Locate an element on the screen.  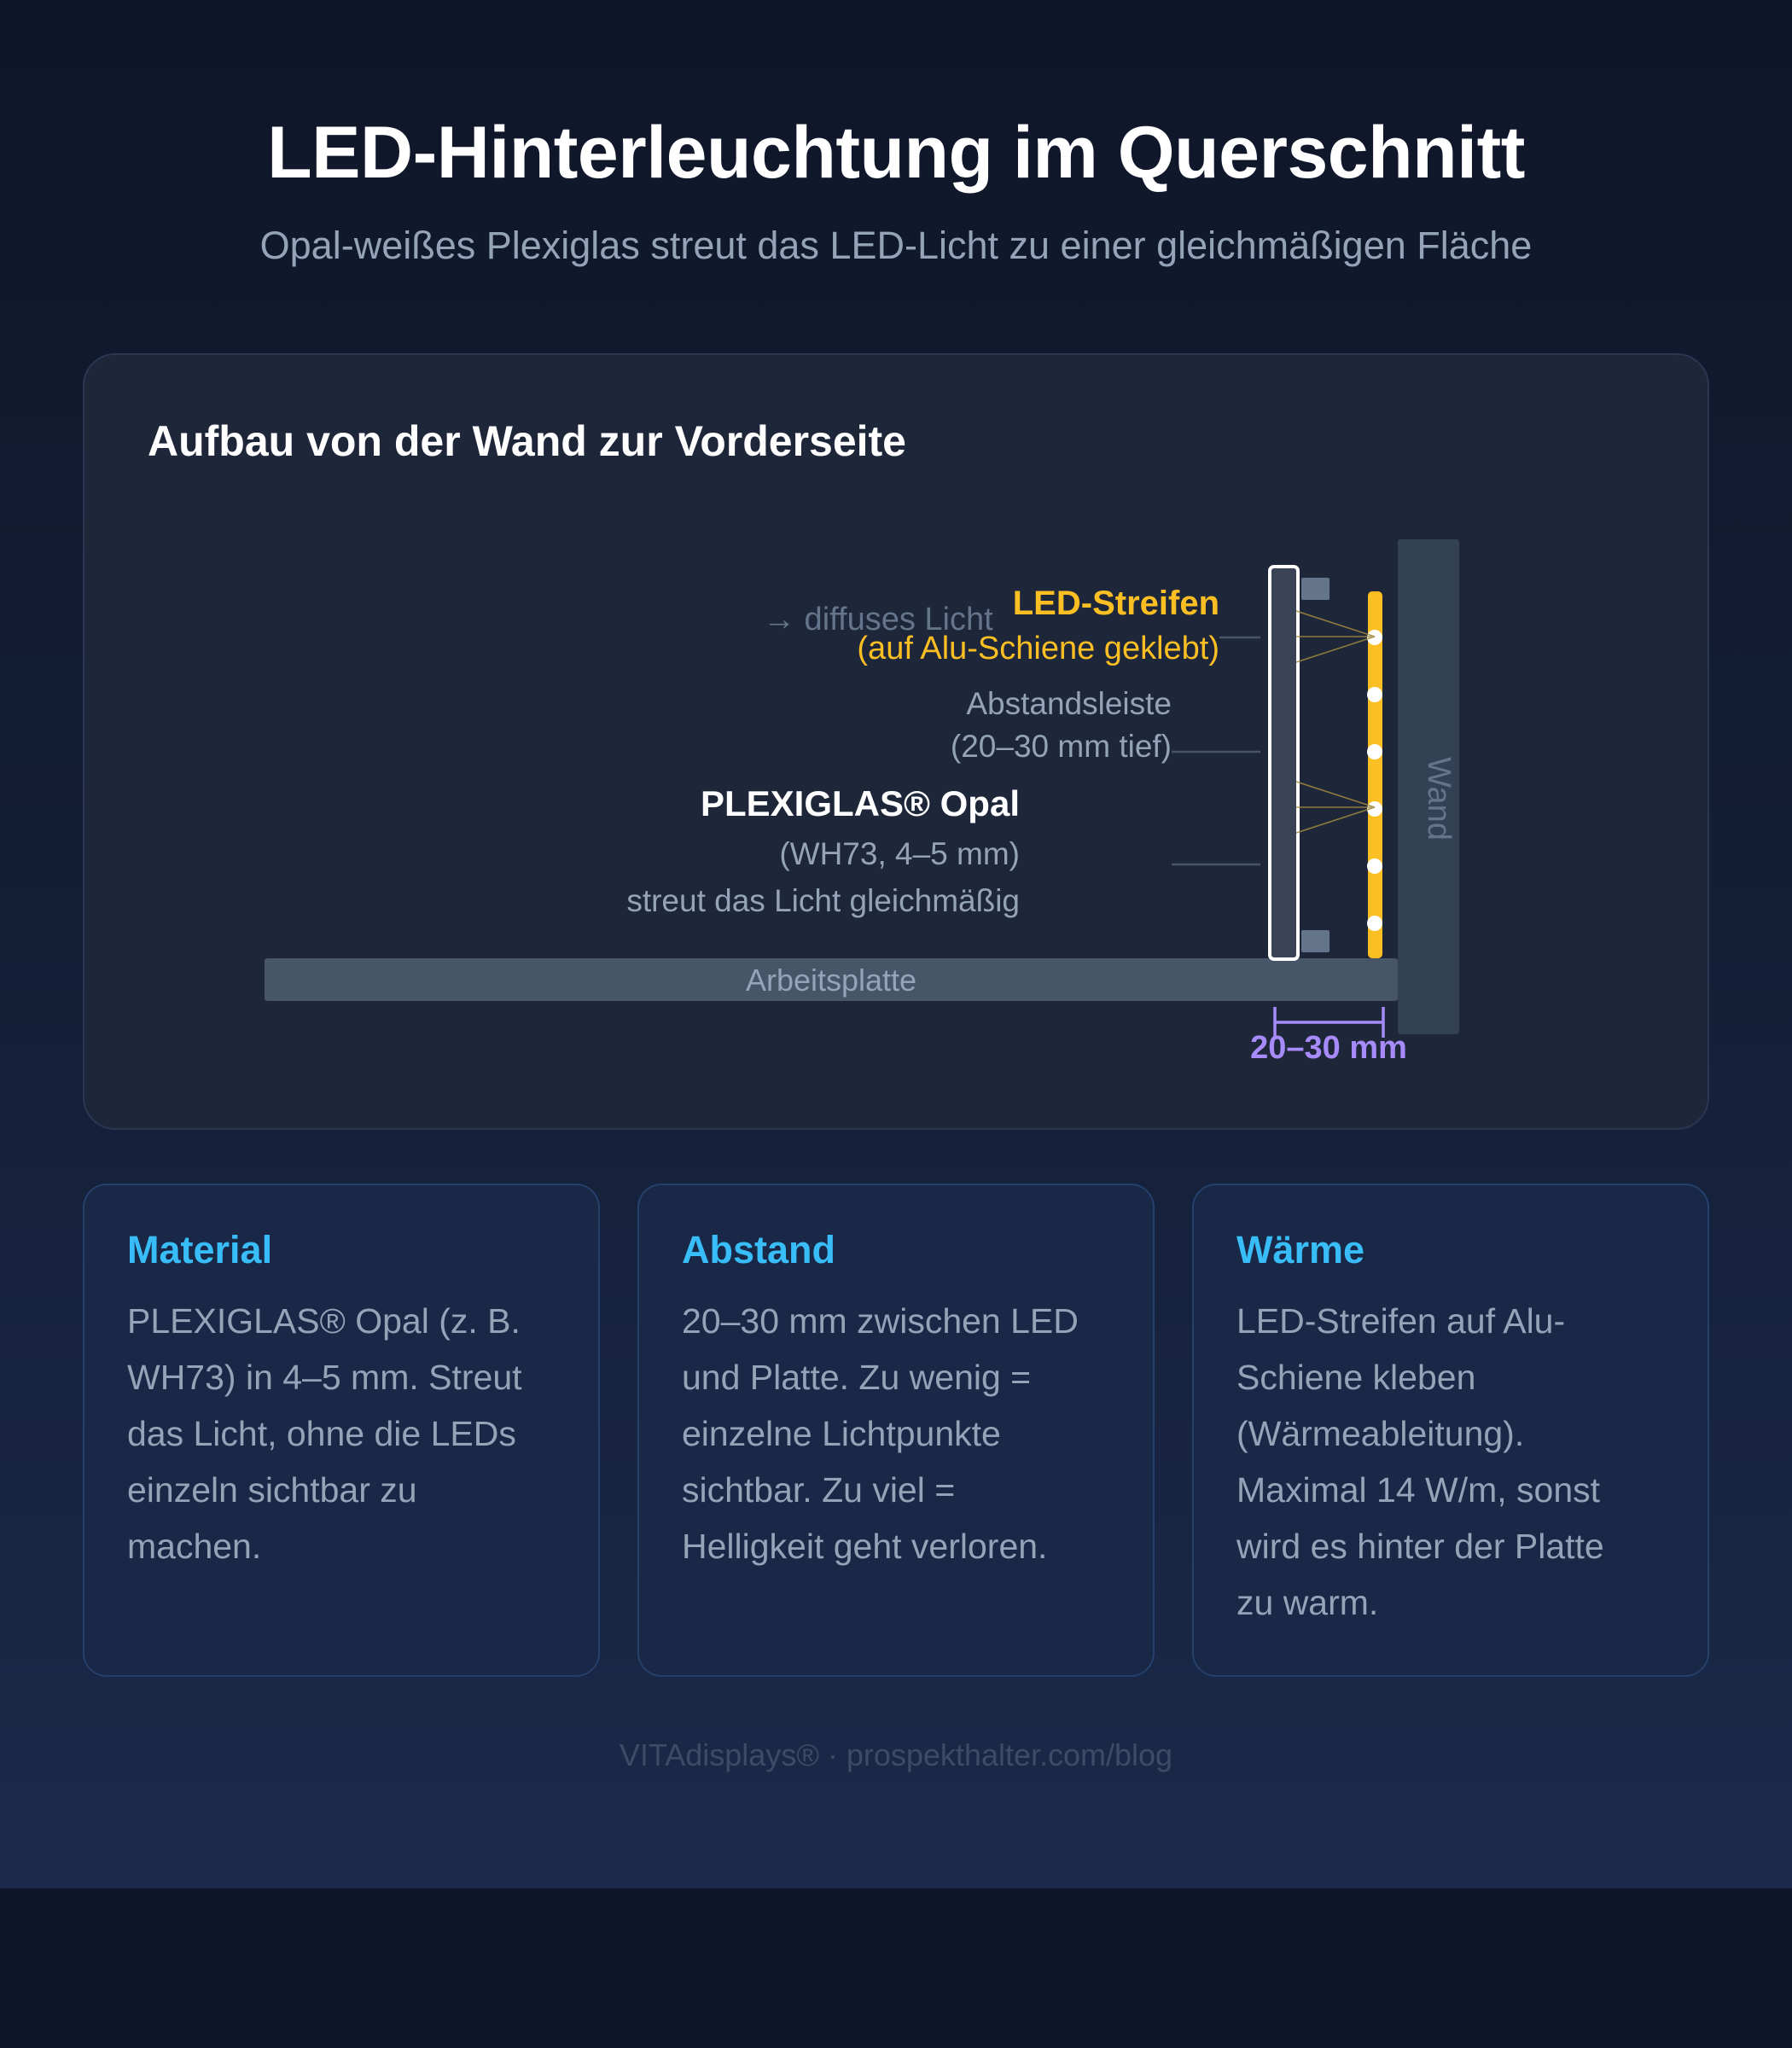
led-strip-subtitle: (auf Alu-Schiene geklebt) is located at coordinates (1038, 648).